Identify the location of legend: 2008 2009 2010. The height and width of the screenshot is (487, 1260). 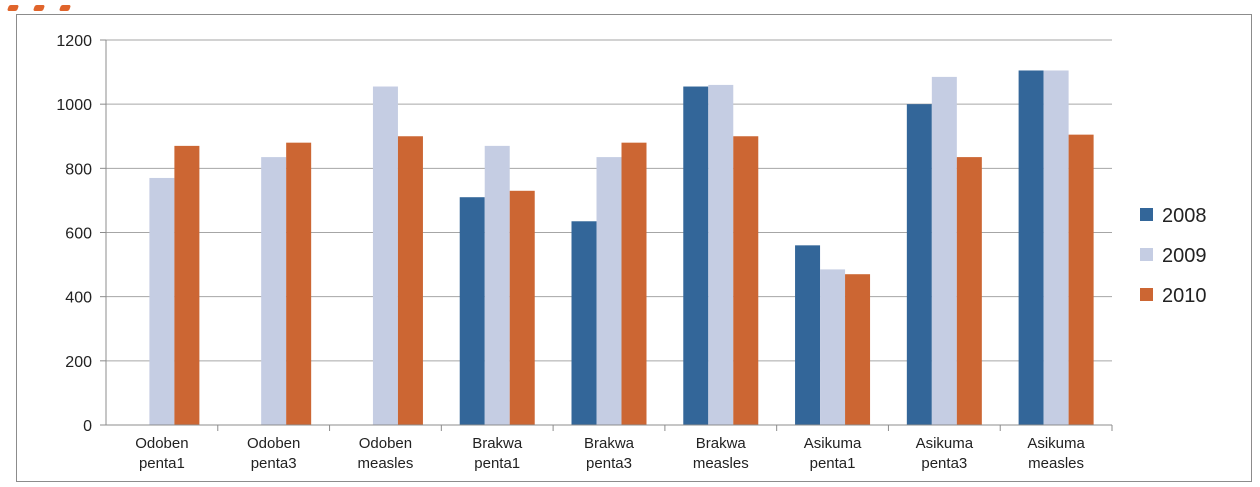
(1173, 256).